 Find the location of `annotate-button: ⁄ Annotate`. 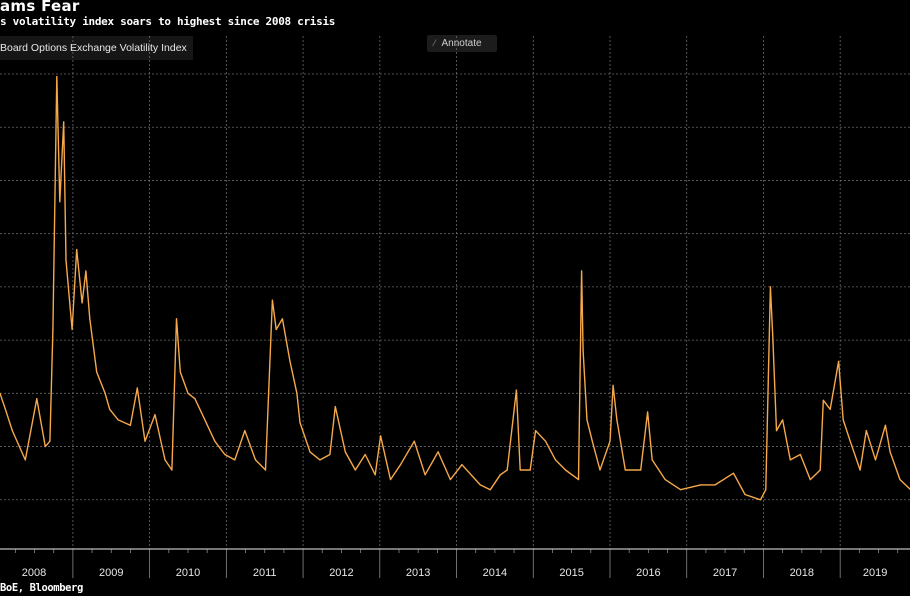

annotate-button: ⁄ Annotate is located at coordinates (462, 43).